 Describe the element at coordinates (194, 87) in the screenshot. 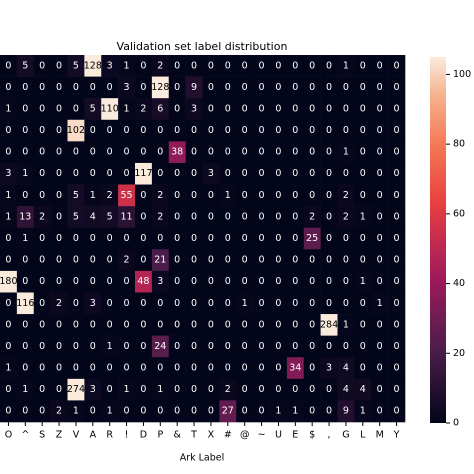

I see `cell-label: 9` at that location.